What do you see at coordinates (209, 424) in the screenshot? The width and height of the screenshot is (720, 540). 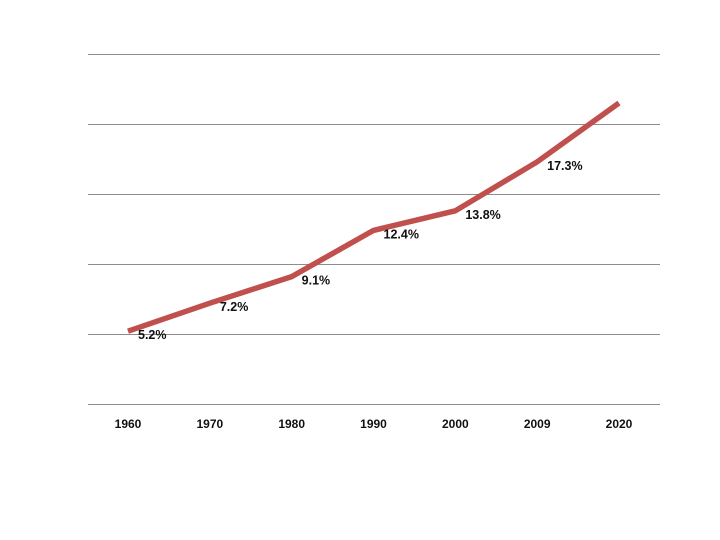 I see `x-tick-label: 1970` at bounding box center [209, 424].